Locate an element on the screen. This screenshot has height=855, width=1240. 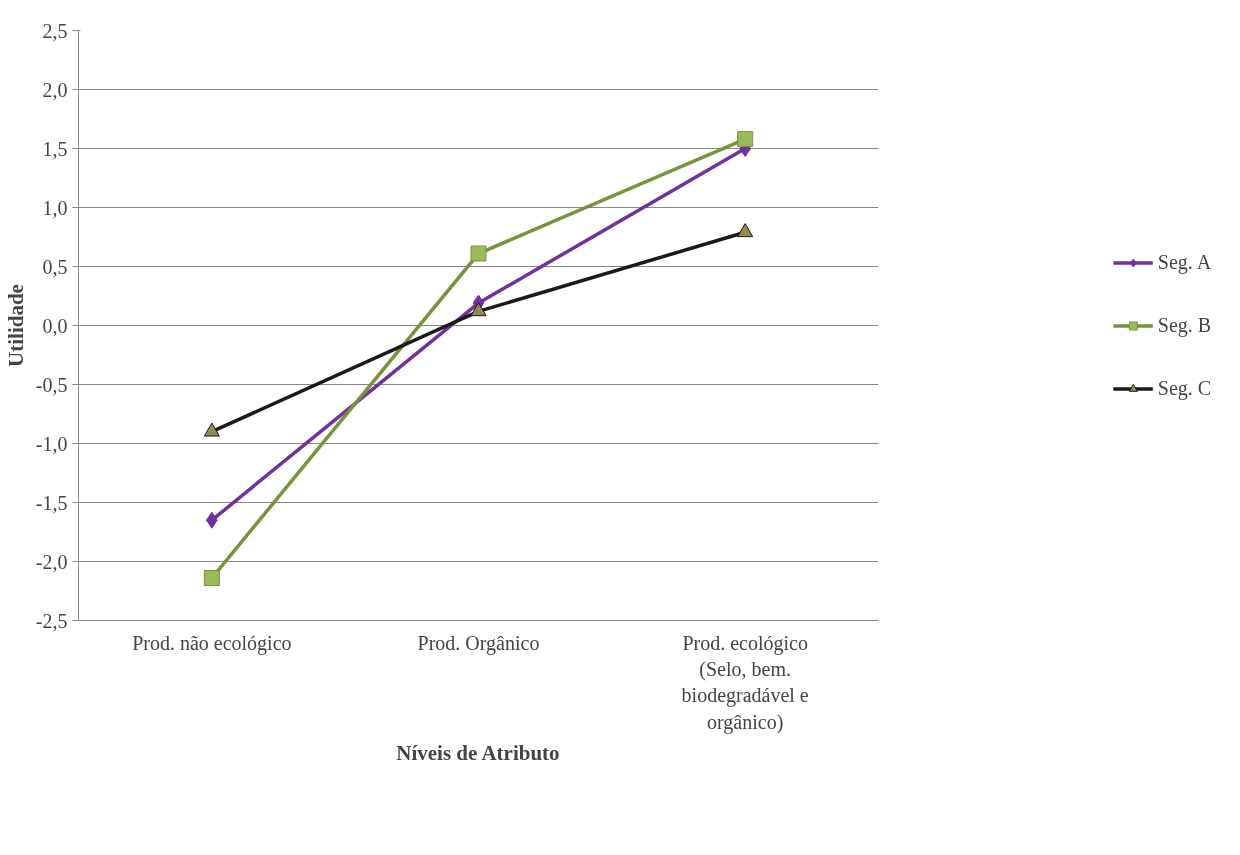
y-tick-label: 0,5 is located at coordinates (55, 266).